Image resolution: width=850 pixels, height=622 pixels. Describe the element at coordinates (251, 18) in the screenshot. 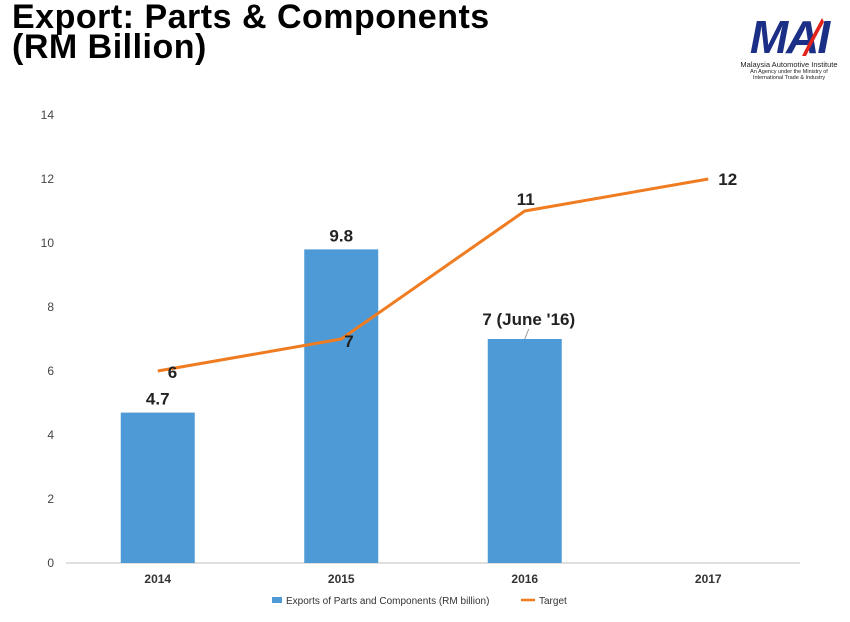

I see `title-line-1: Export: Parts & Components` at that location.